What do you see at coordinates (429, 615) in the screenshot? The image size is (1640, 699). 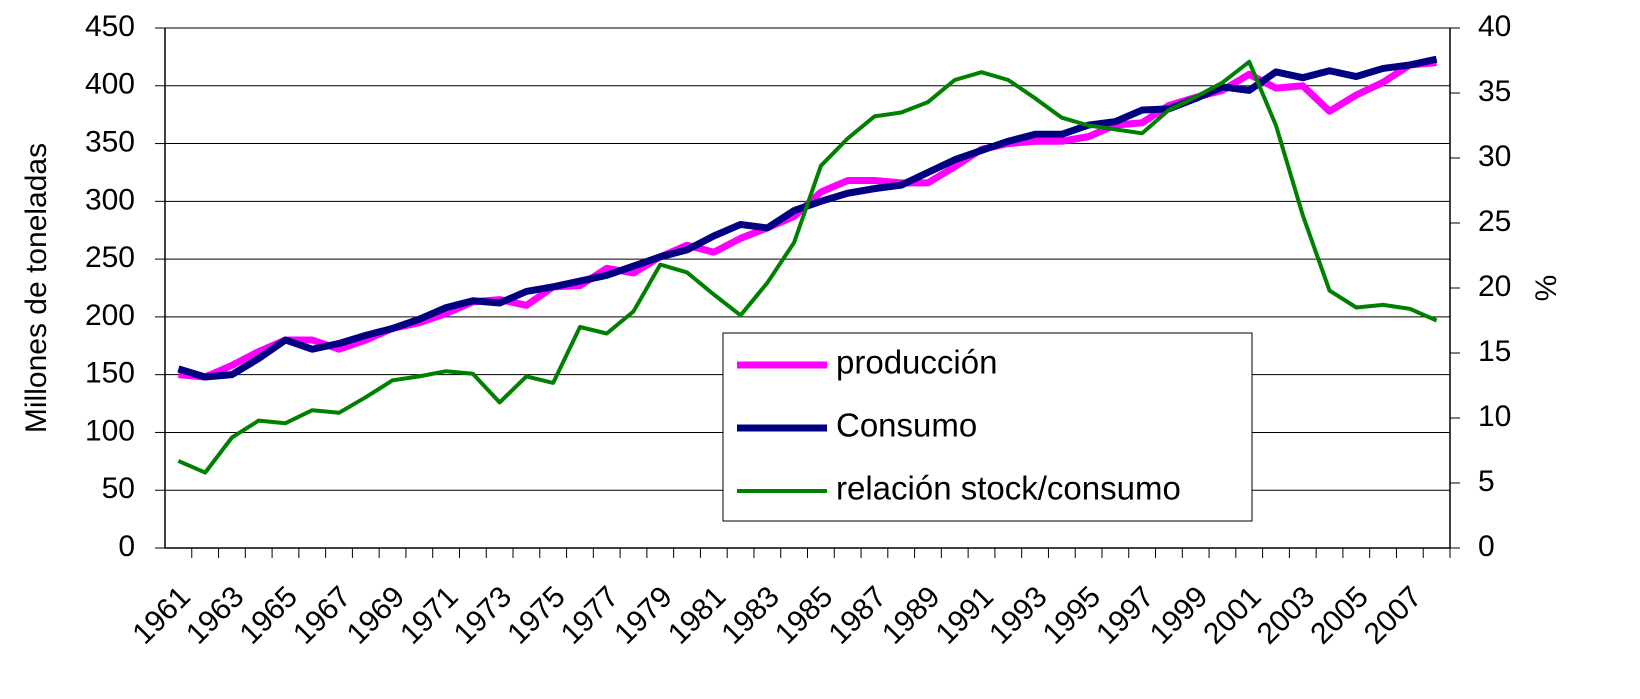 I see `x-tick-label: 1971` at bounding box center [429, 615].